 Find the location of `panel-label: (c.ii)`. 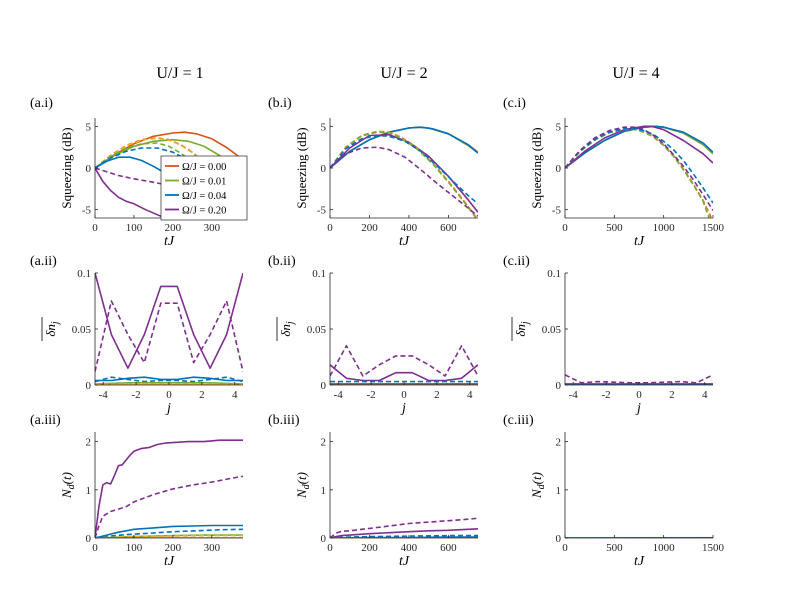

panel-label: (c.ii) is located at coordinates (516, 261).